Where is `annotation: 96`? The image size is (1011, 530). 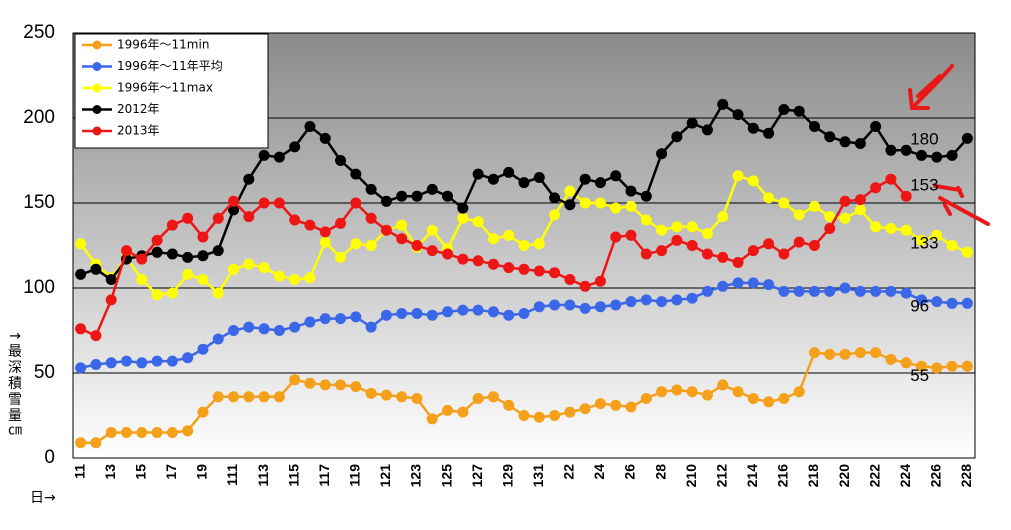 annotation: 96 is located at coordinates (919, 305).